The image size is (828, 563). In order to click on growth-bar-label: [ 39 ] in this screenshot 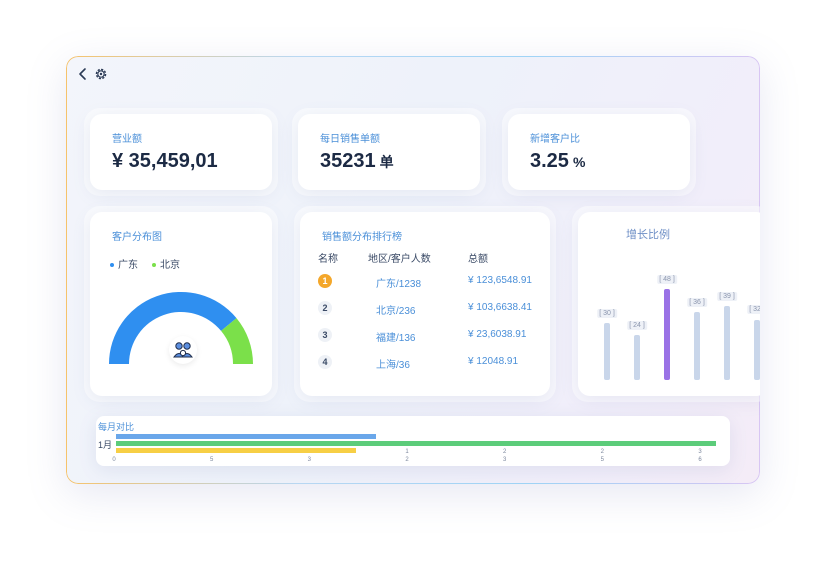, I will do `click(727, 297)`.